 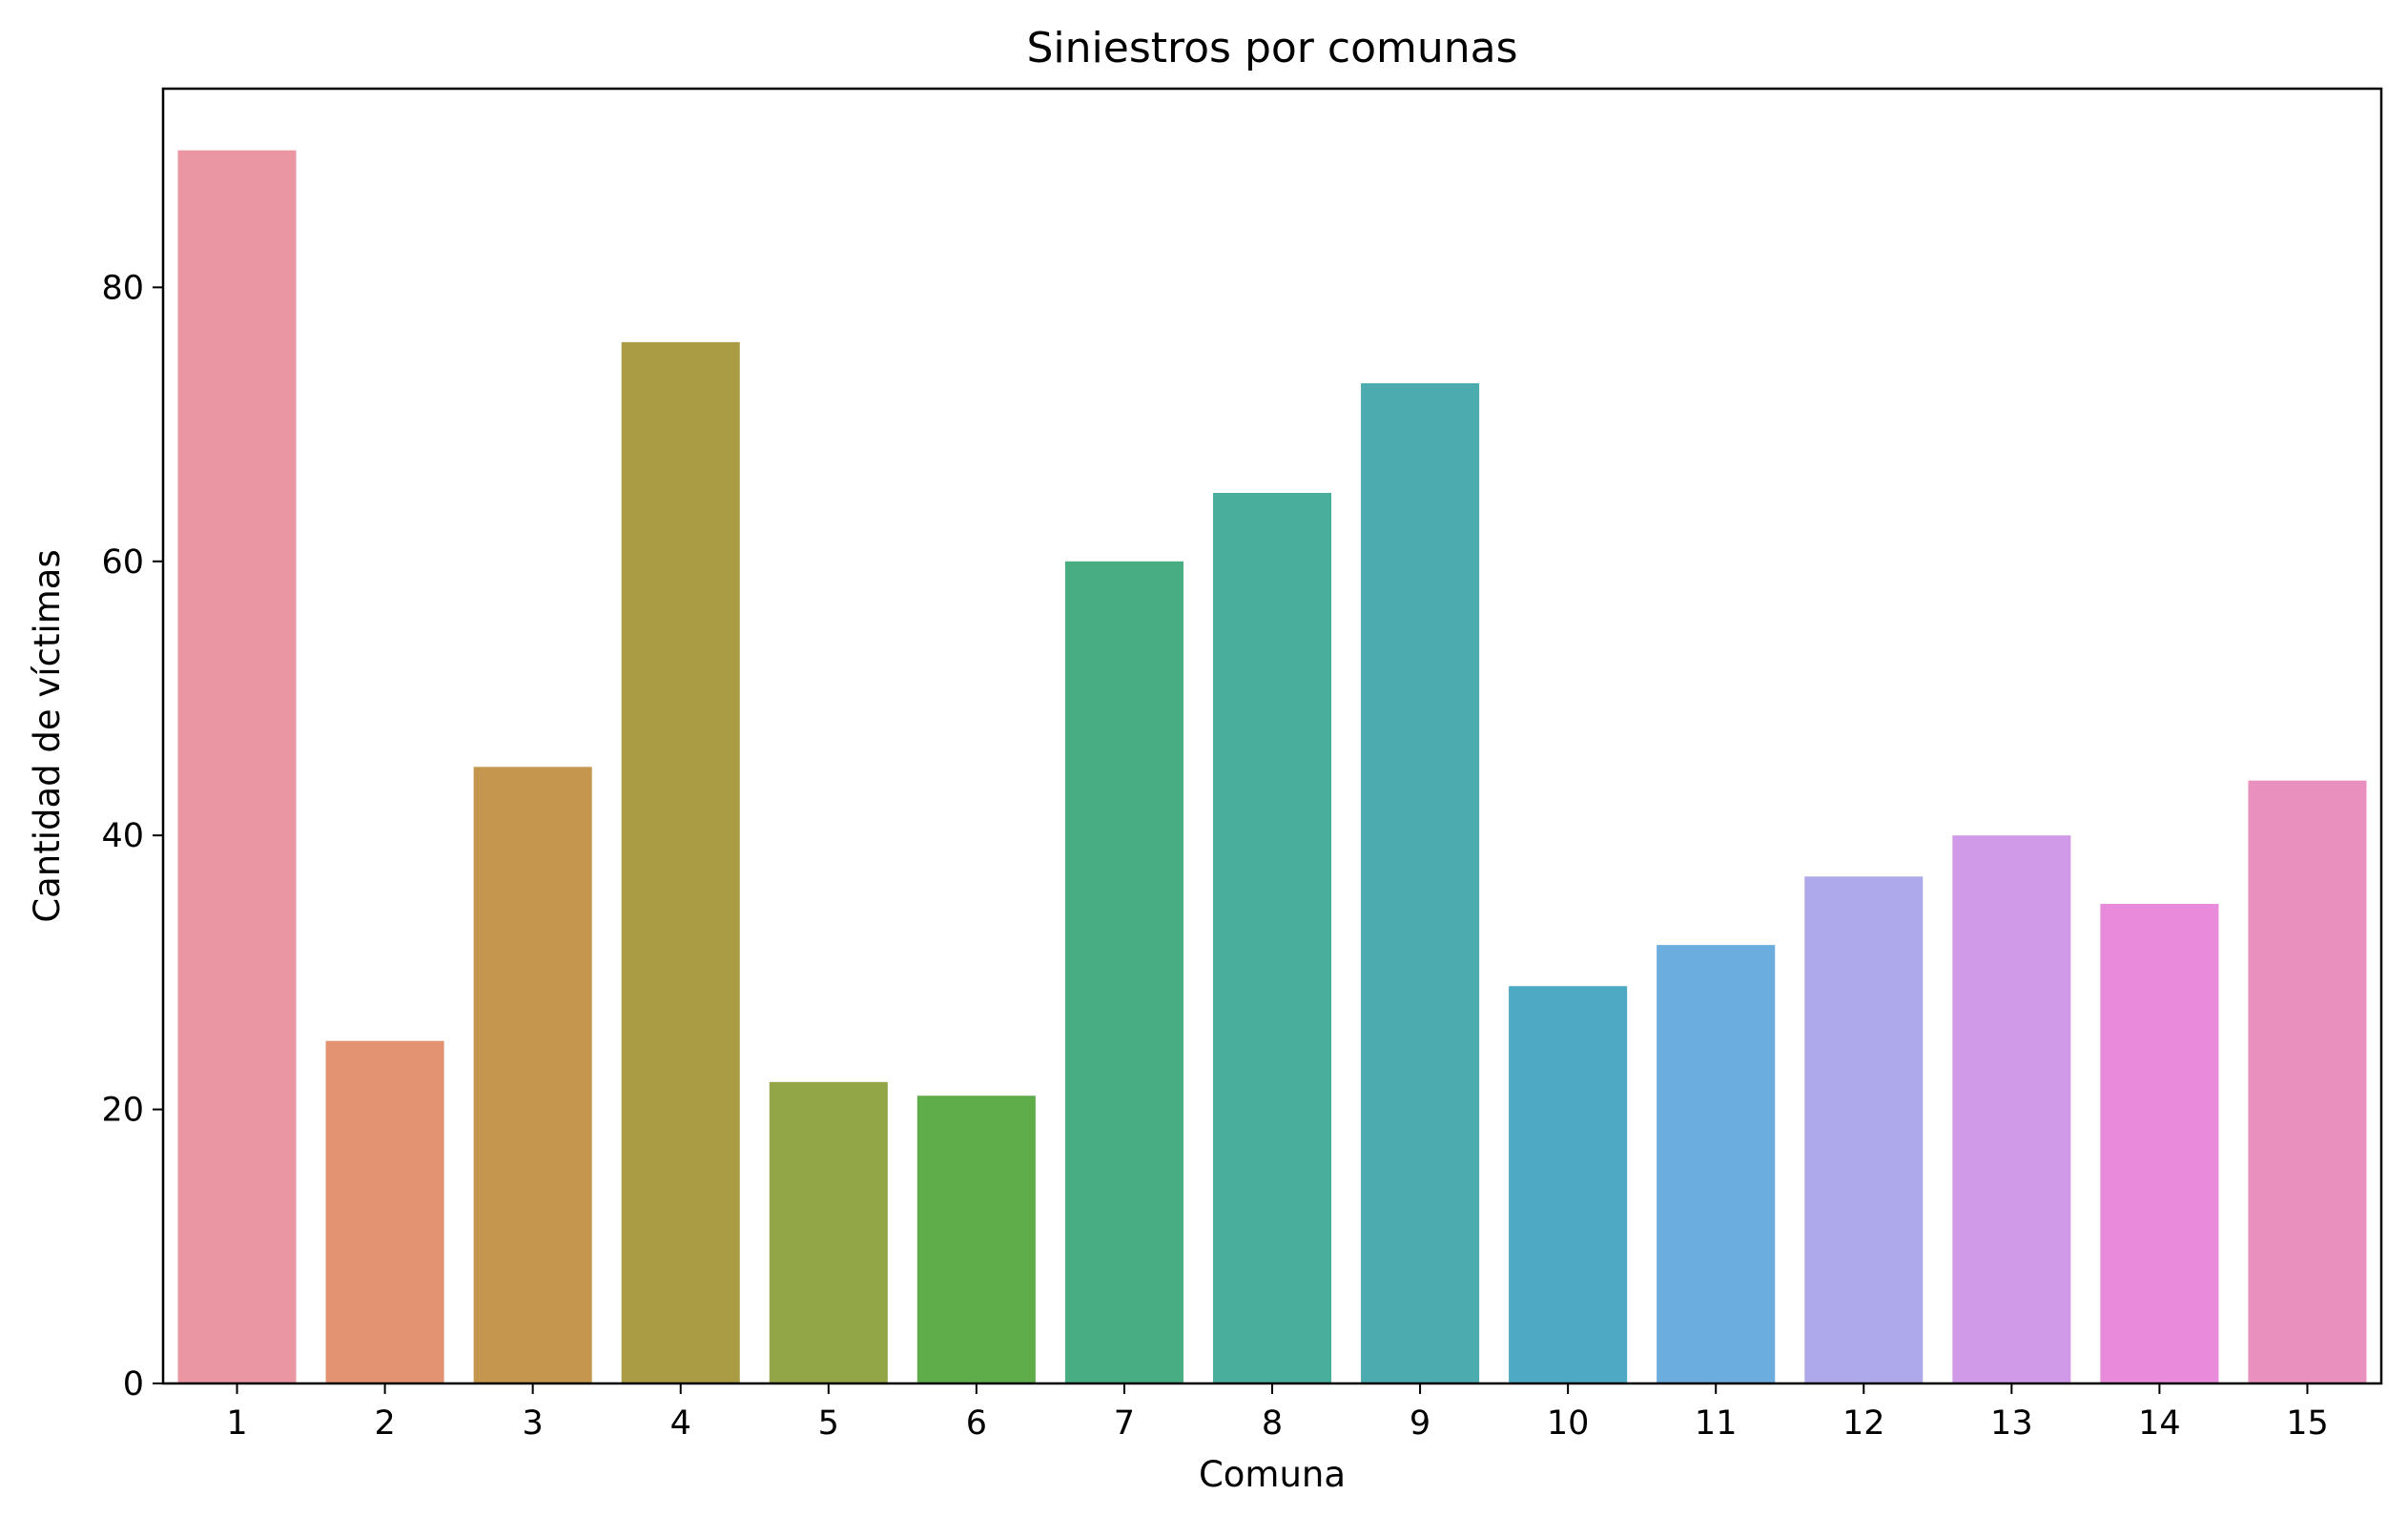 I want to click on x-tick-label: 4, so click(x=680, y=1423).